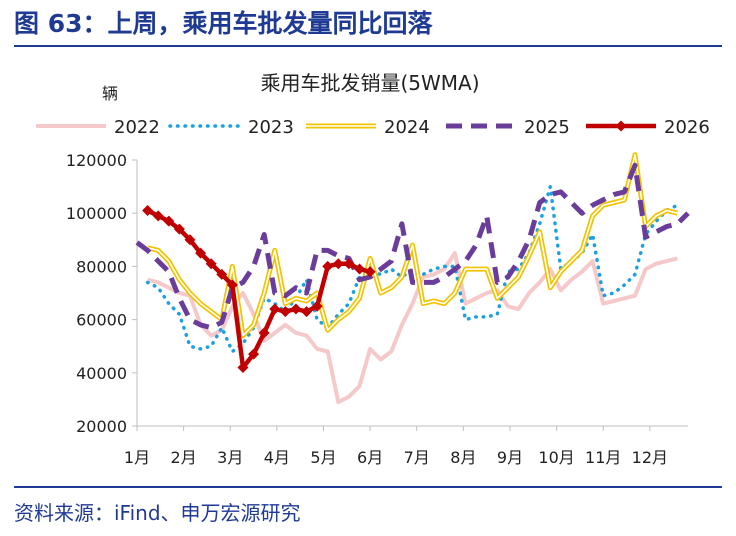 Image resolution: width=736 pixels, height=536 pixels. I want to click on title-rule, so click(368, 46).